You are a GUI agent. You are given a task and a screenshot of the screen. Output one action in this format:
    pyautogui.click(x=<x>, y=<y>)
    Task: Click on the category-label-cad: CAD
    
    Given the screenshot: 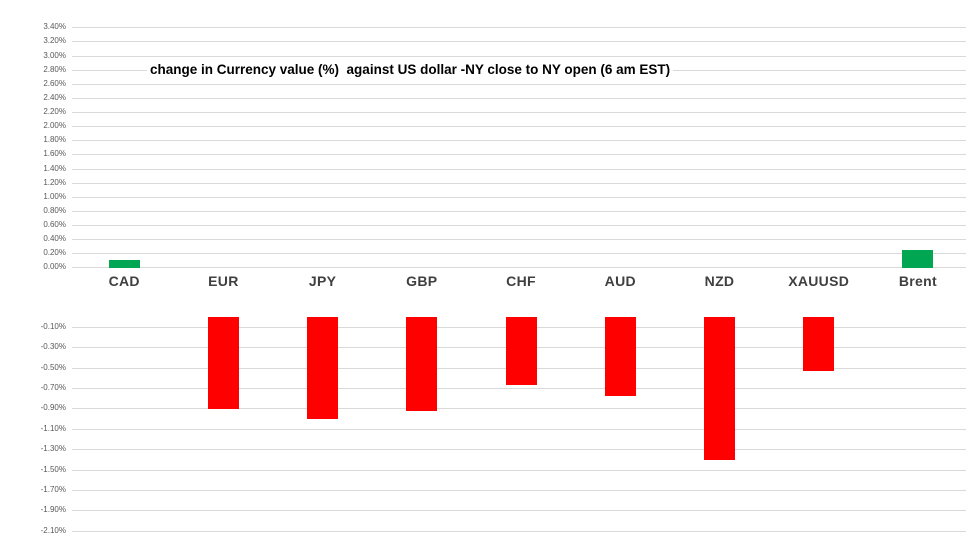 What is the action you would take?
    pyautogui.click(x=124, y=281)
    